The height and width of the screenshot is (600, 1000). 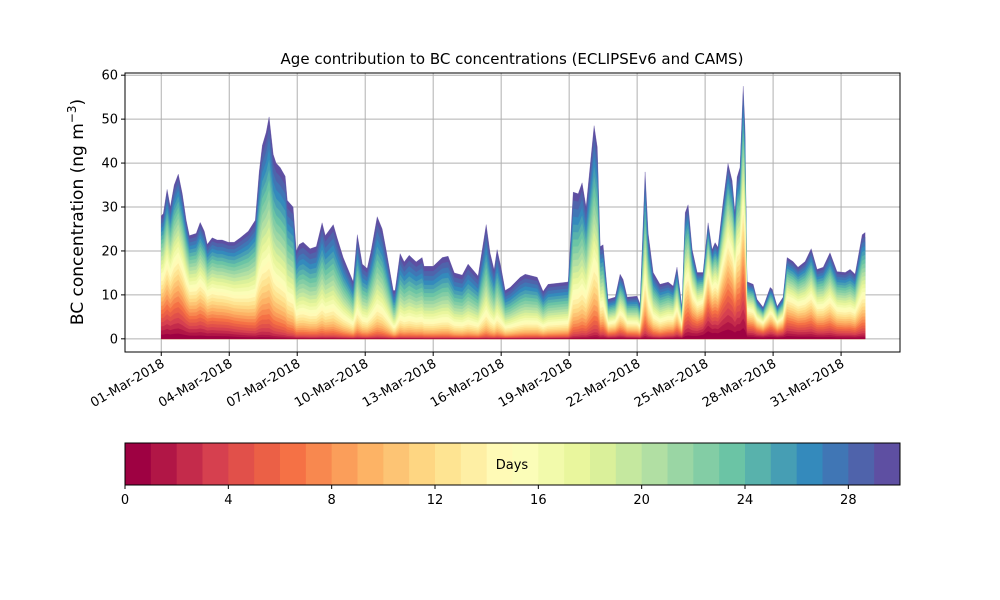 I want to click on colorbar-tick-label: 28, so click(x=848, y=500).